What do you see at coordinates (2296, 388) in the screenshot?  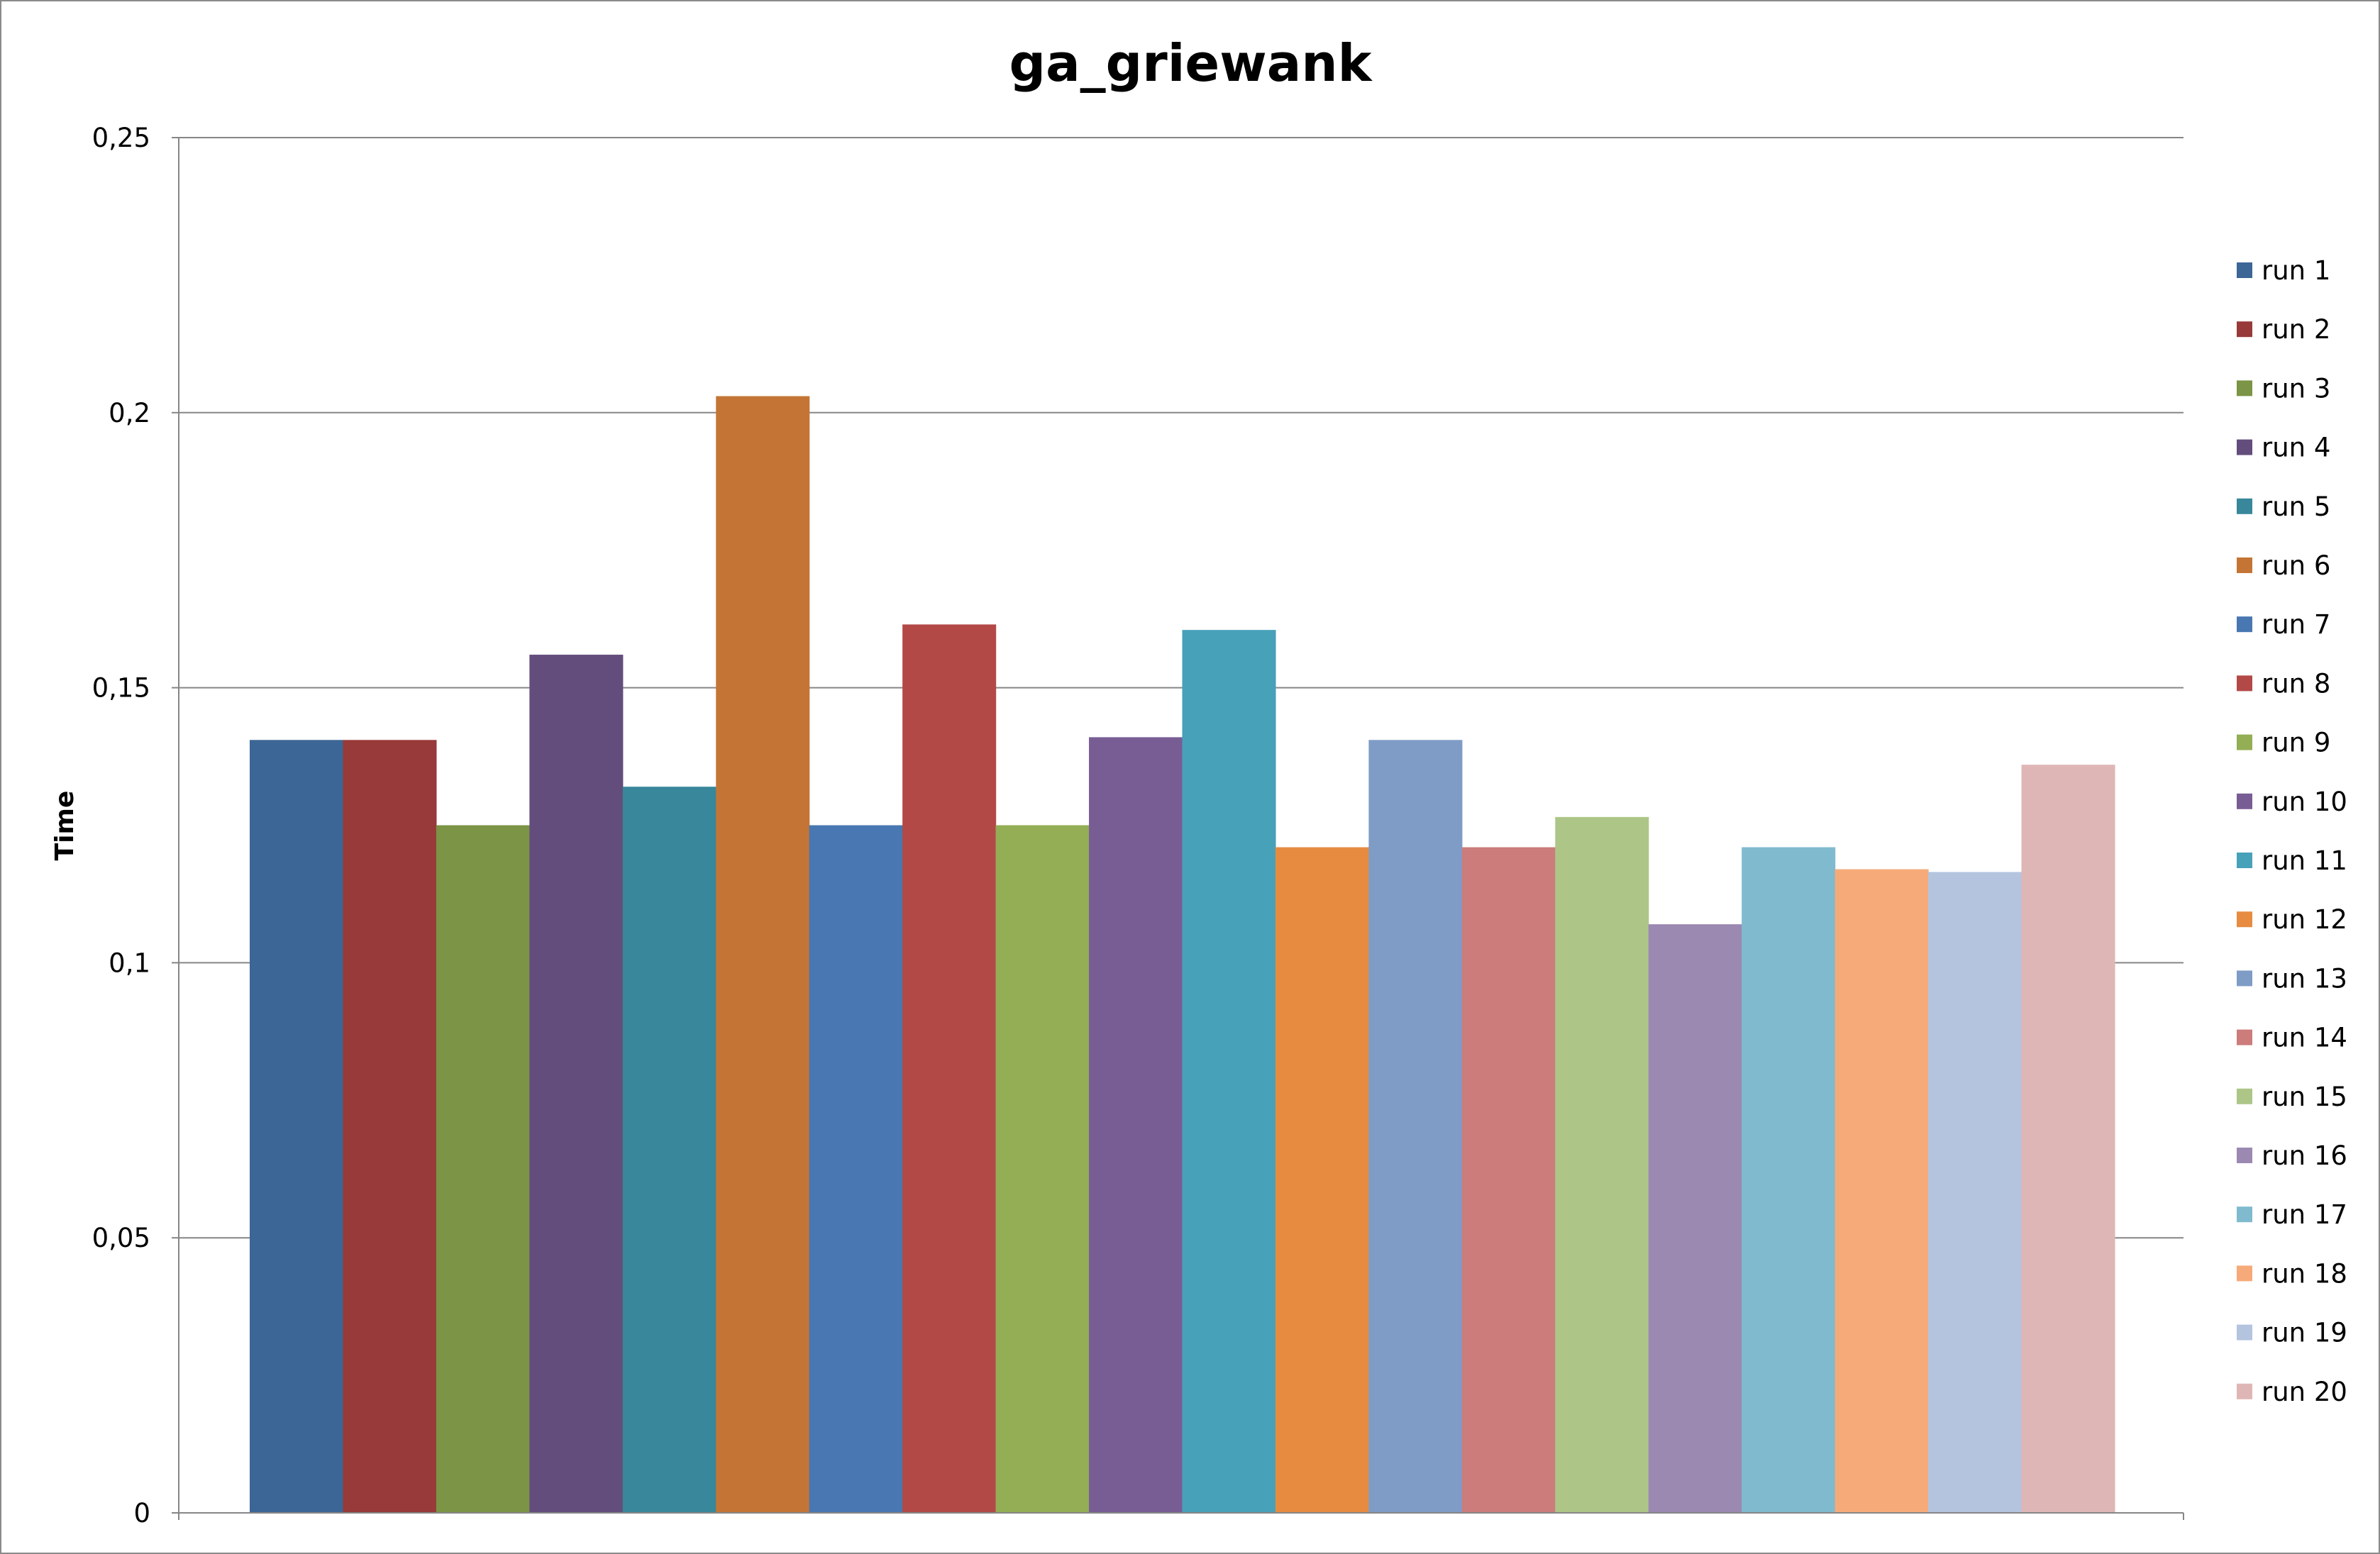 I see `legend-label: run 3` at bounding box center [2296, 388].